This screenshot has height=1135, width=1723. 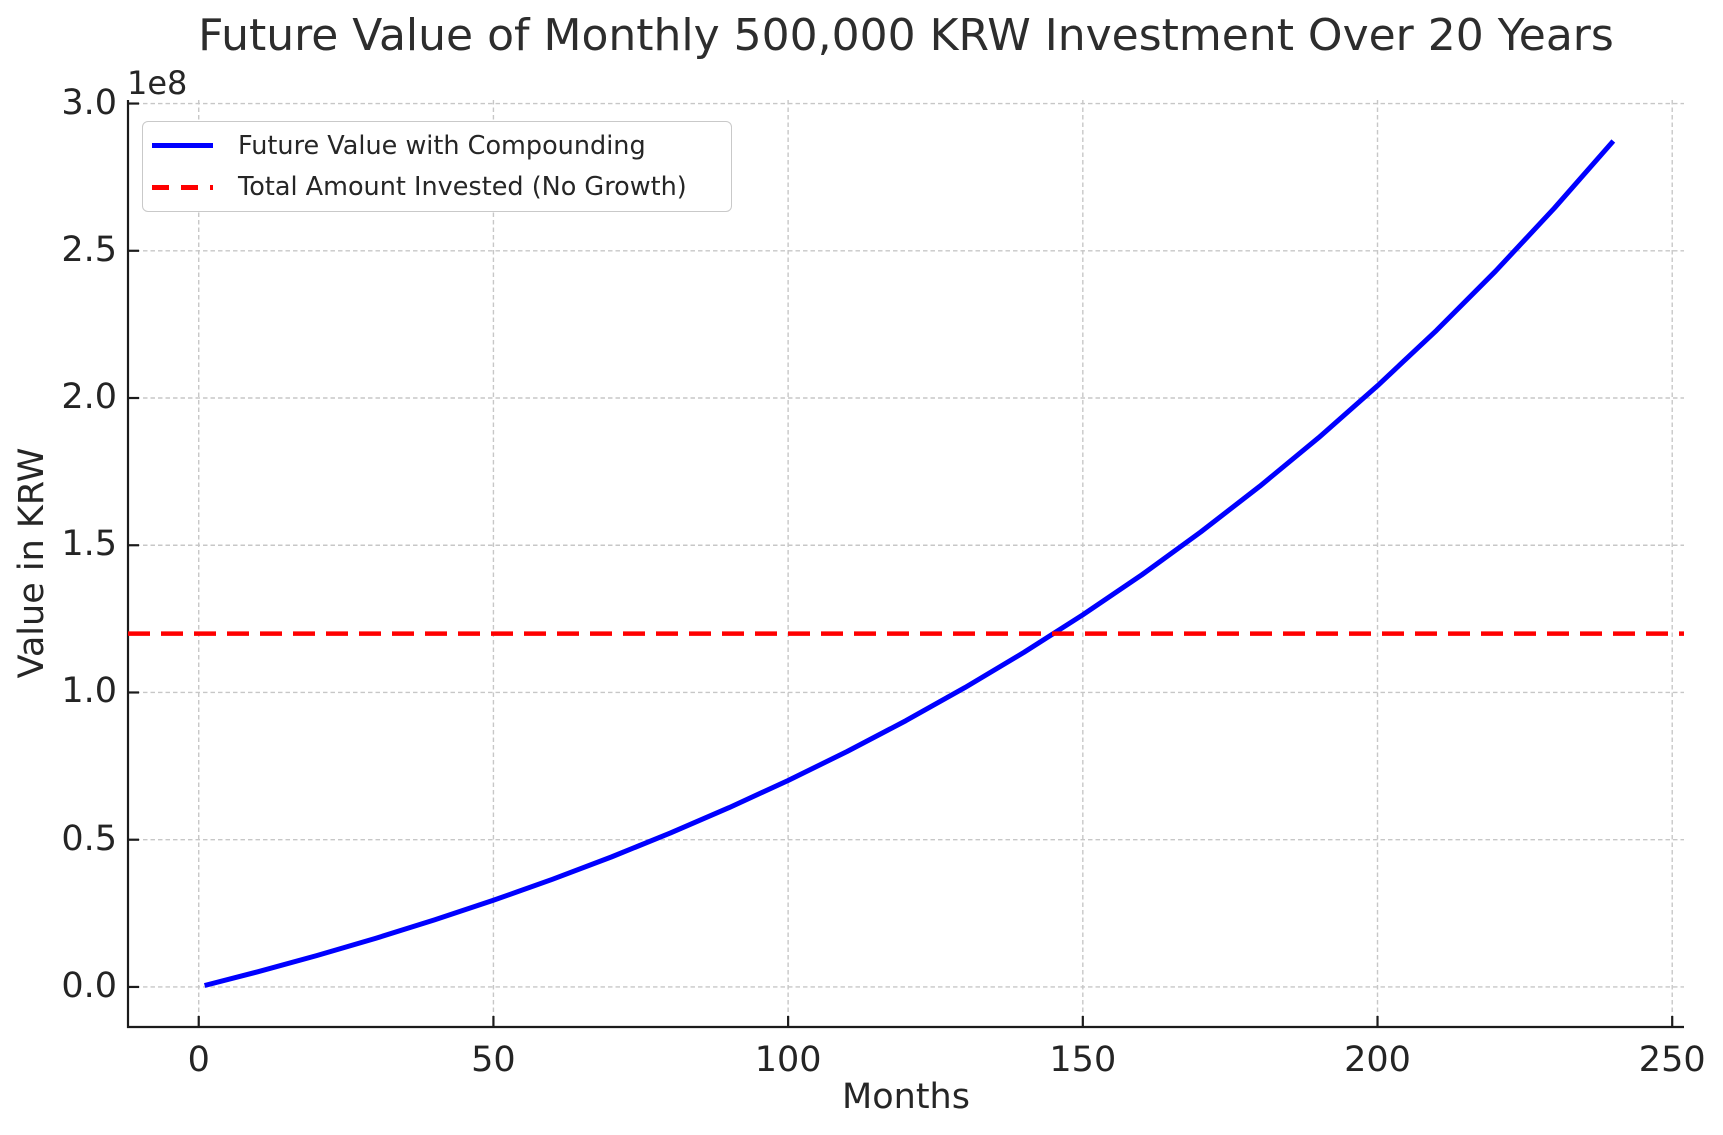 I want to click on legend-dashed-line-icon, so click(x=182, y=187).